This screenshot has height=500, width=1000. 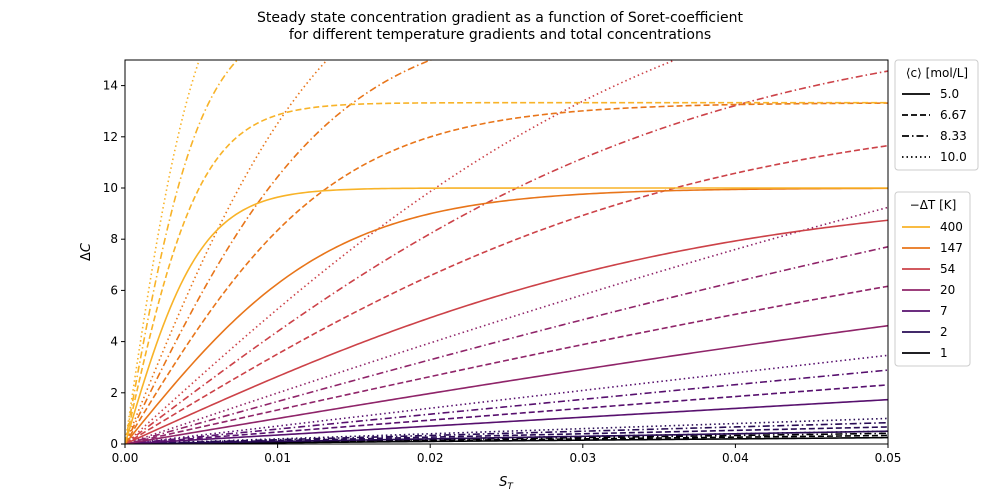 What do you see at coordinates (506, 430) in the screenshot?
I see `series-line-2K-10.0` at bounding box center [506, 430].